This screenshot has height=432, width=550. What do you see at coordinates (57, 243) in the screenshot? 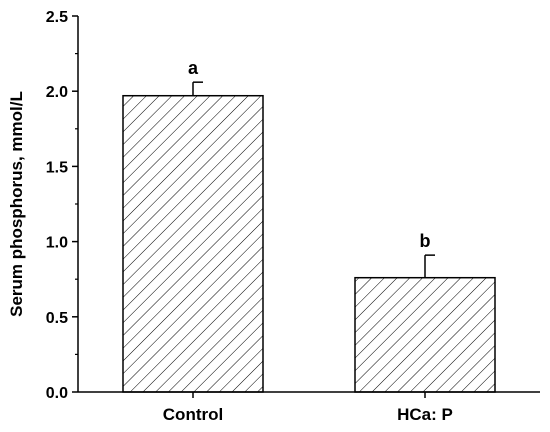
I see `y-tick-label: 1.0` at bounding box center [57, 243].